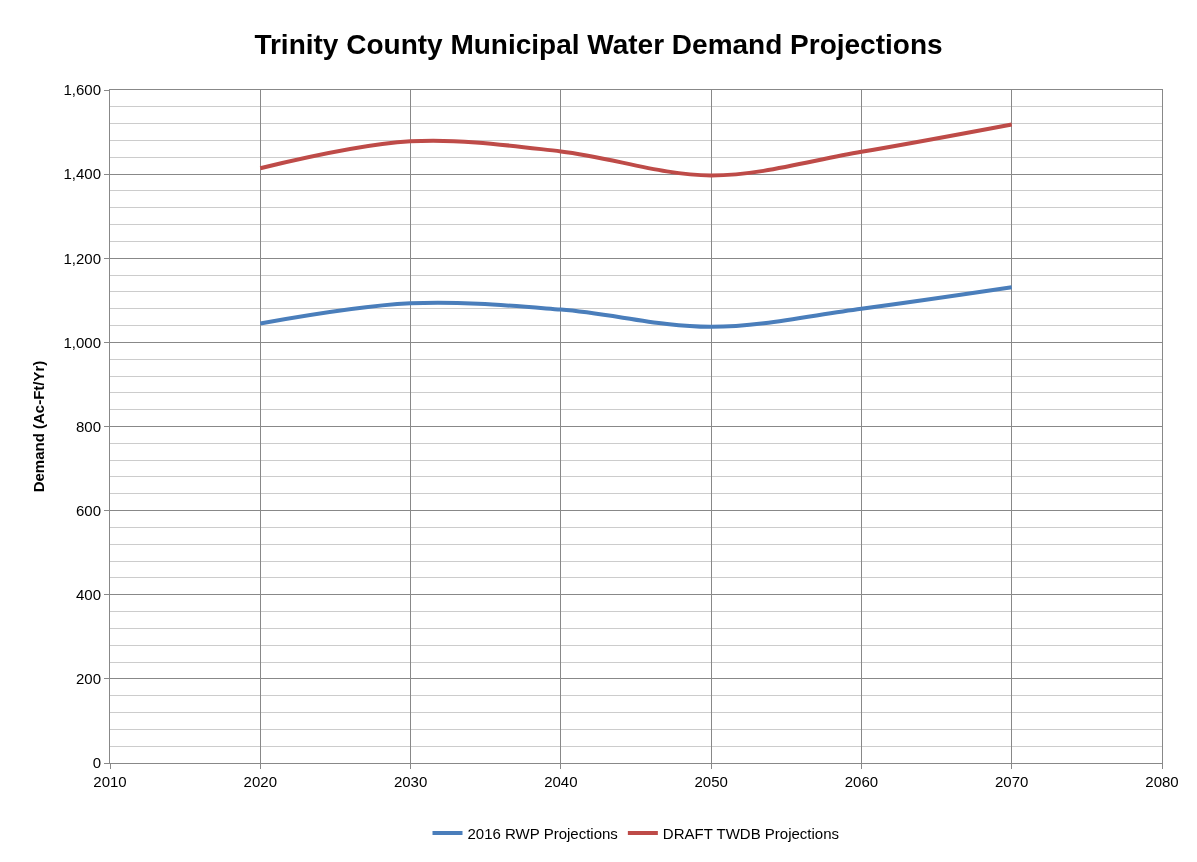 The width and height of the screenshot is (1197, 862). Describe the element at coordinates (542, 833) in the screenshot. I see `legend-label: 2016 RWP Projections` at that location.